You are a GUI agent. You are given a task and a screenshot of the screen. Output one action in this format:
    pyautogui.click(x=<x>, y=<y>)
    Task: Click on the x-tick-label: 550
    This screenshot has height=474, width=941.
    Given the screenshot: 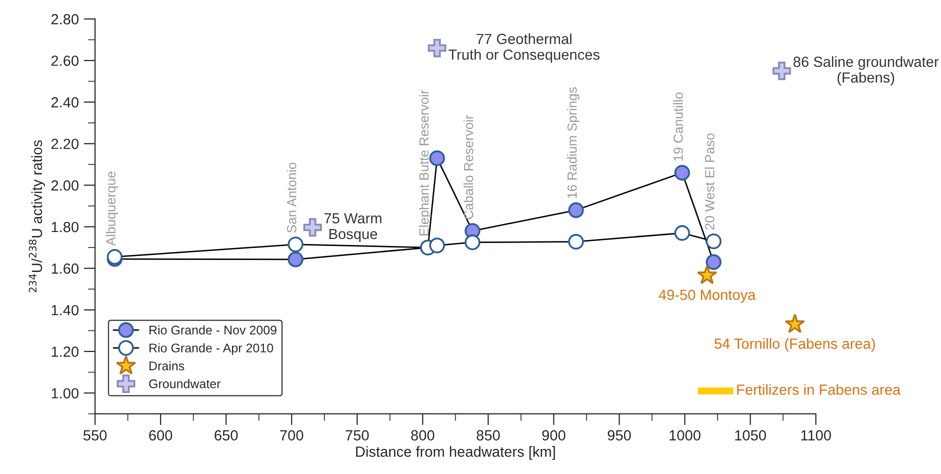 What is the action you would take?
    pyautogui.click(x=95, y=435)
    